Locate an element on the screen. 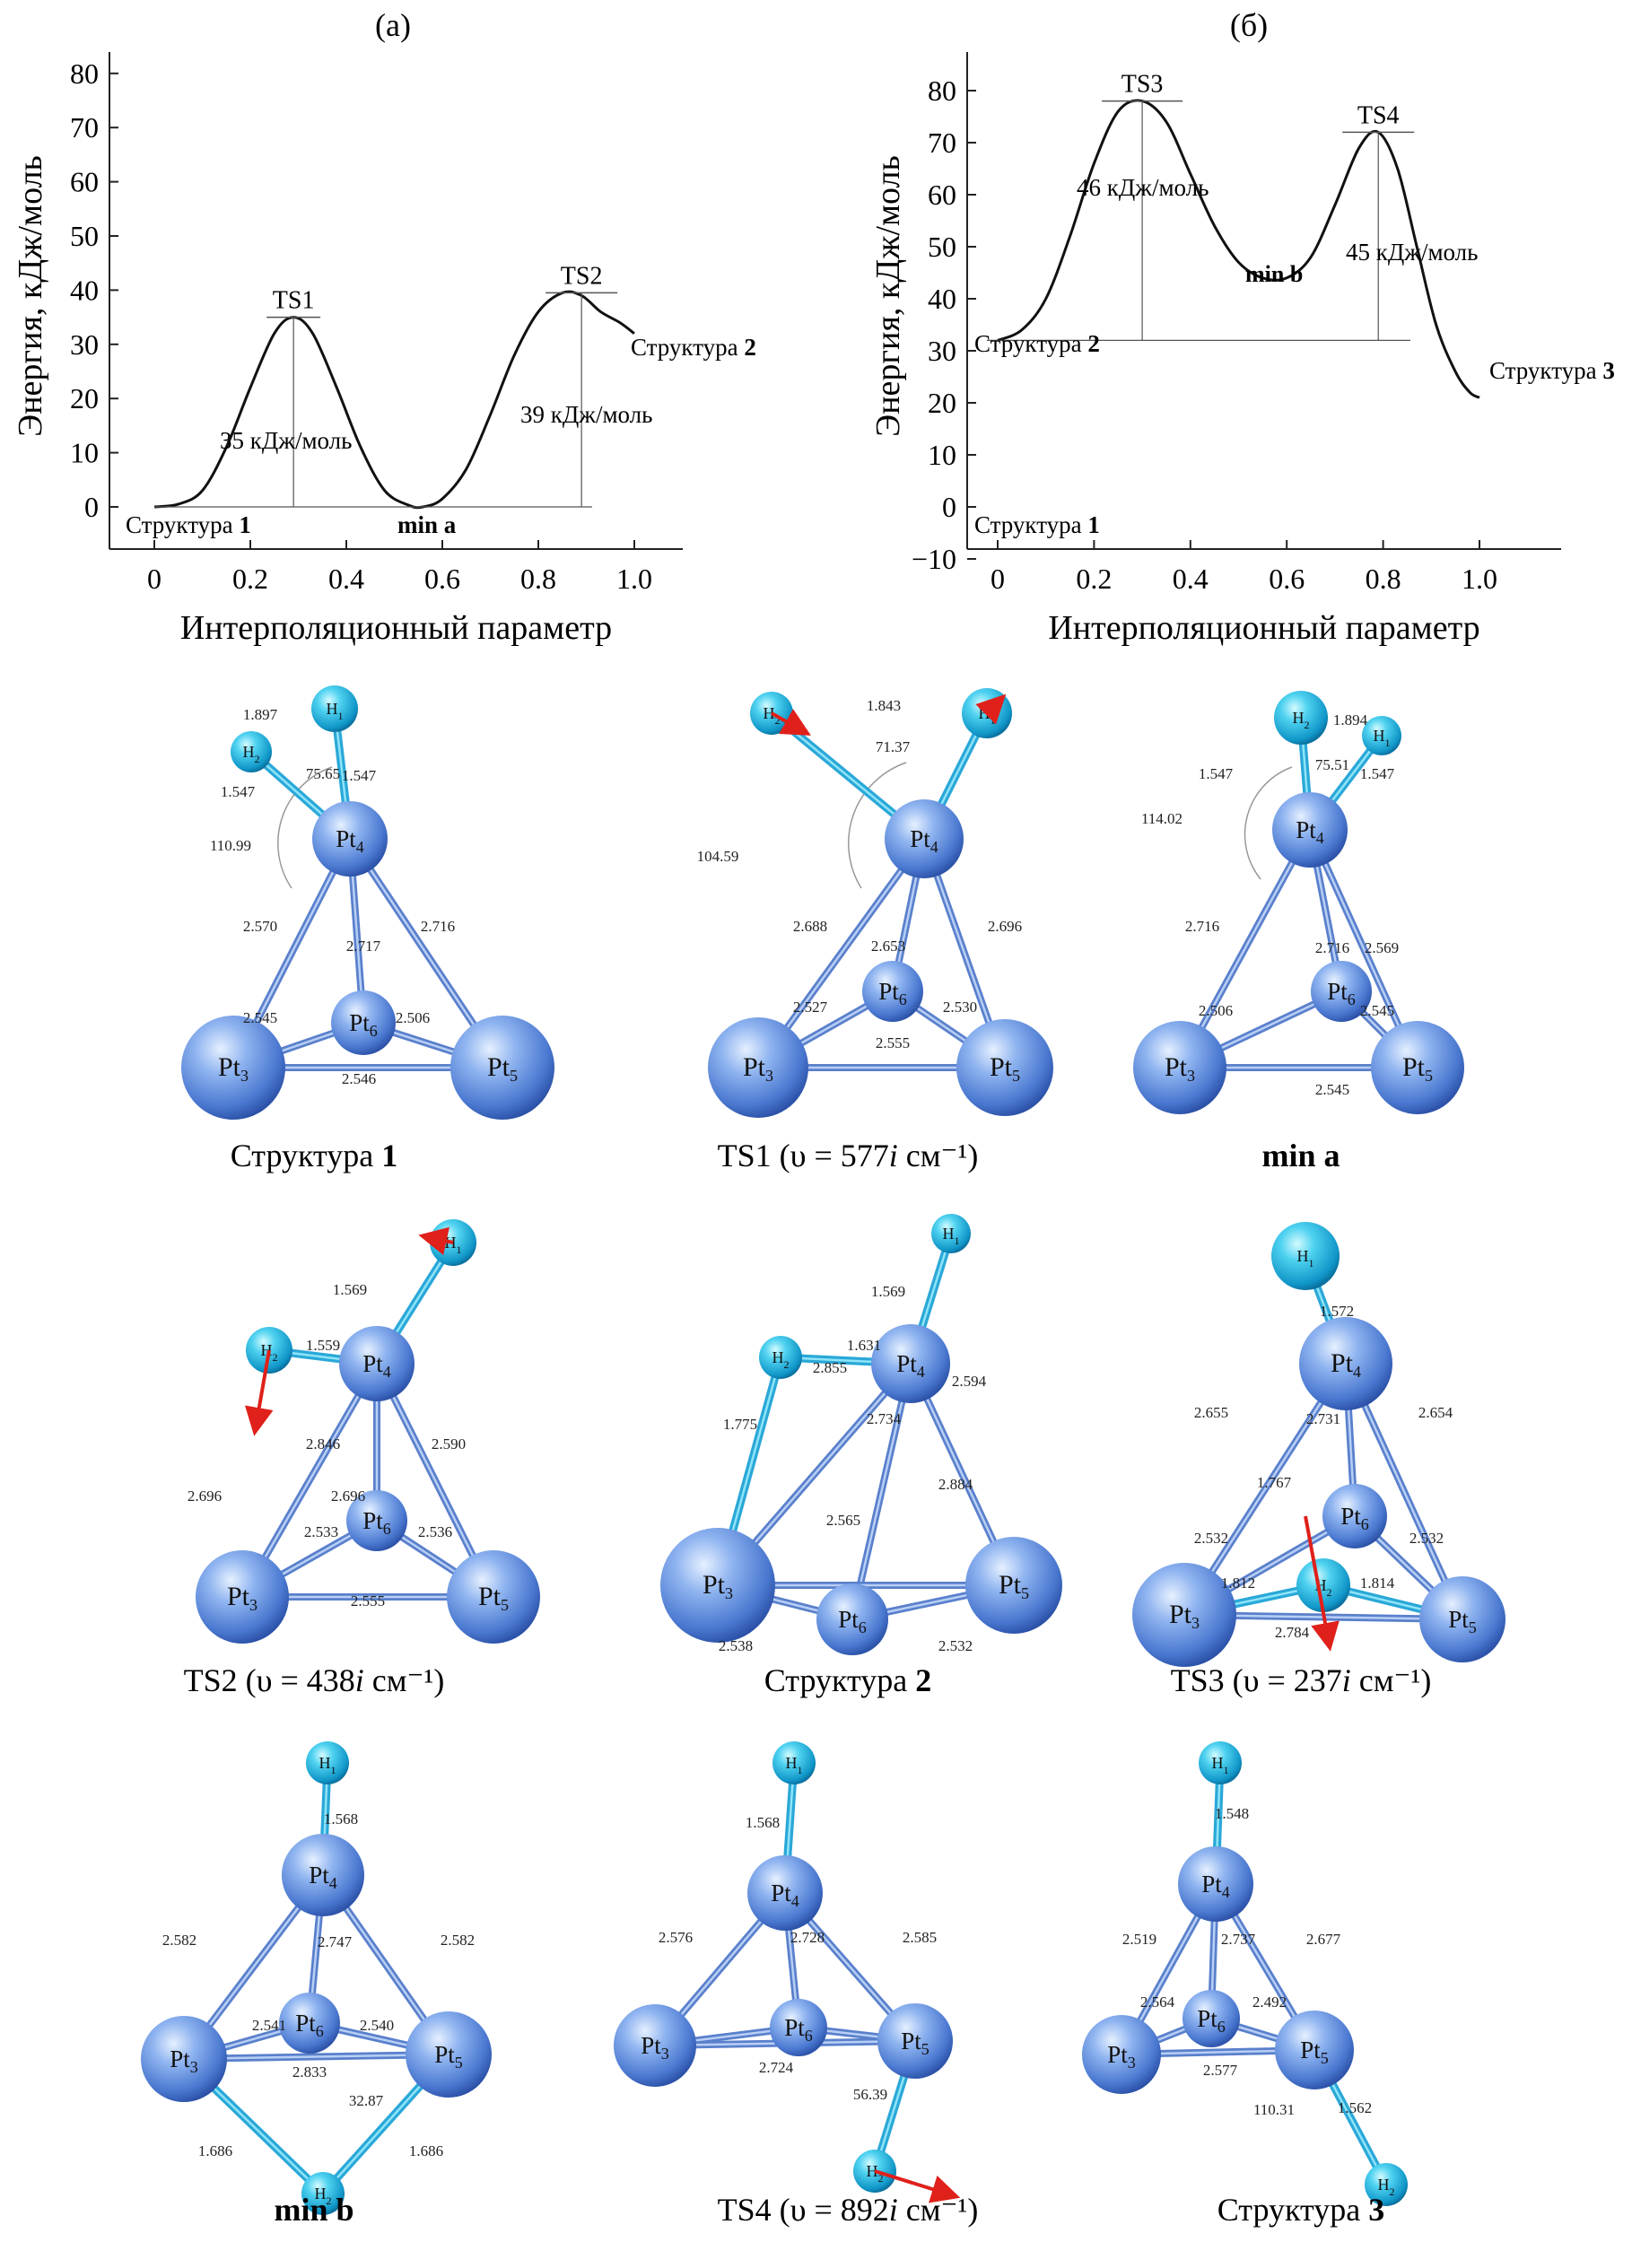 This screenshot has height=2268, width=1632. panel-label: (a) is located at coordinates (393, 25).